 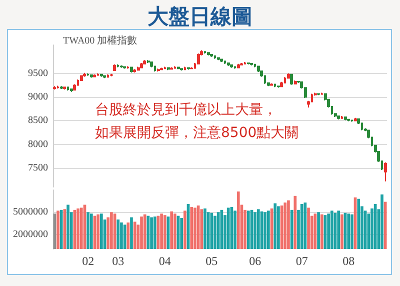 I want to click on y-tick-label: 9000, so click(x=38, y=97).